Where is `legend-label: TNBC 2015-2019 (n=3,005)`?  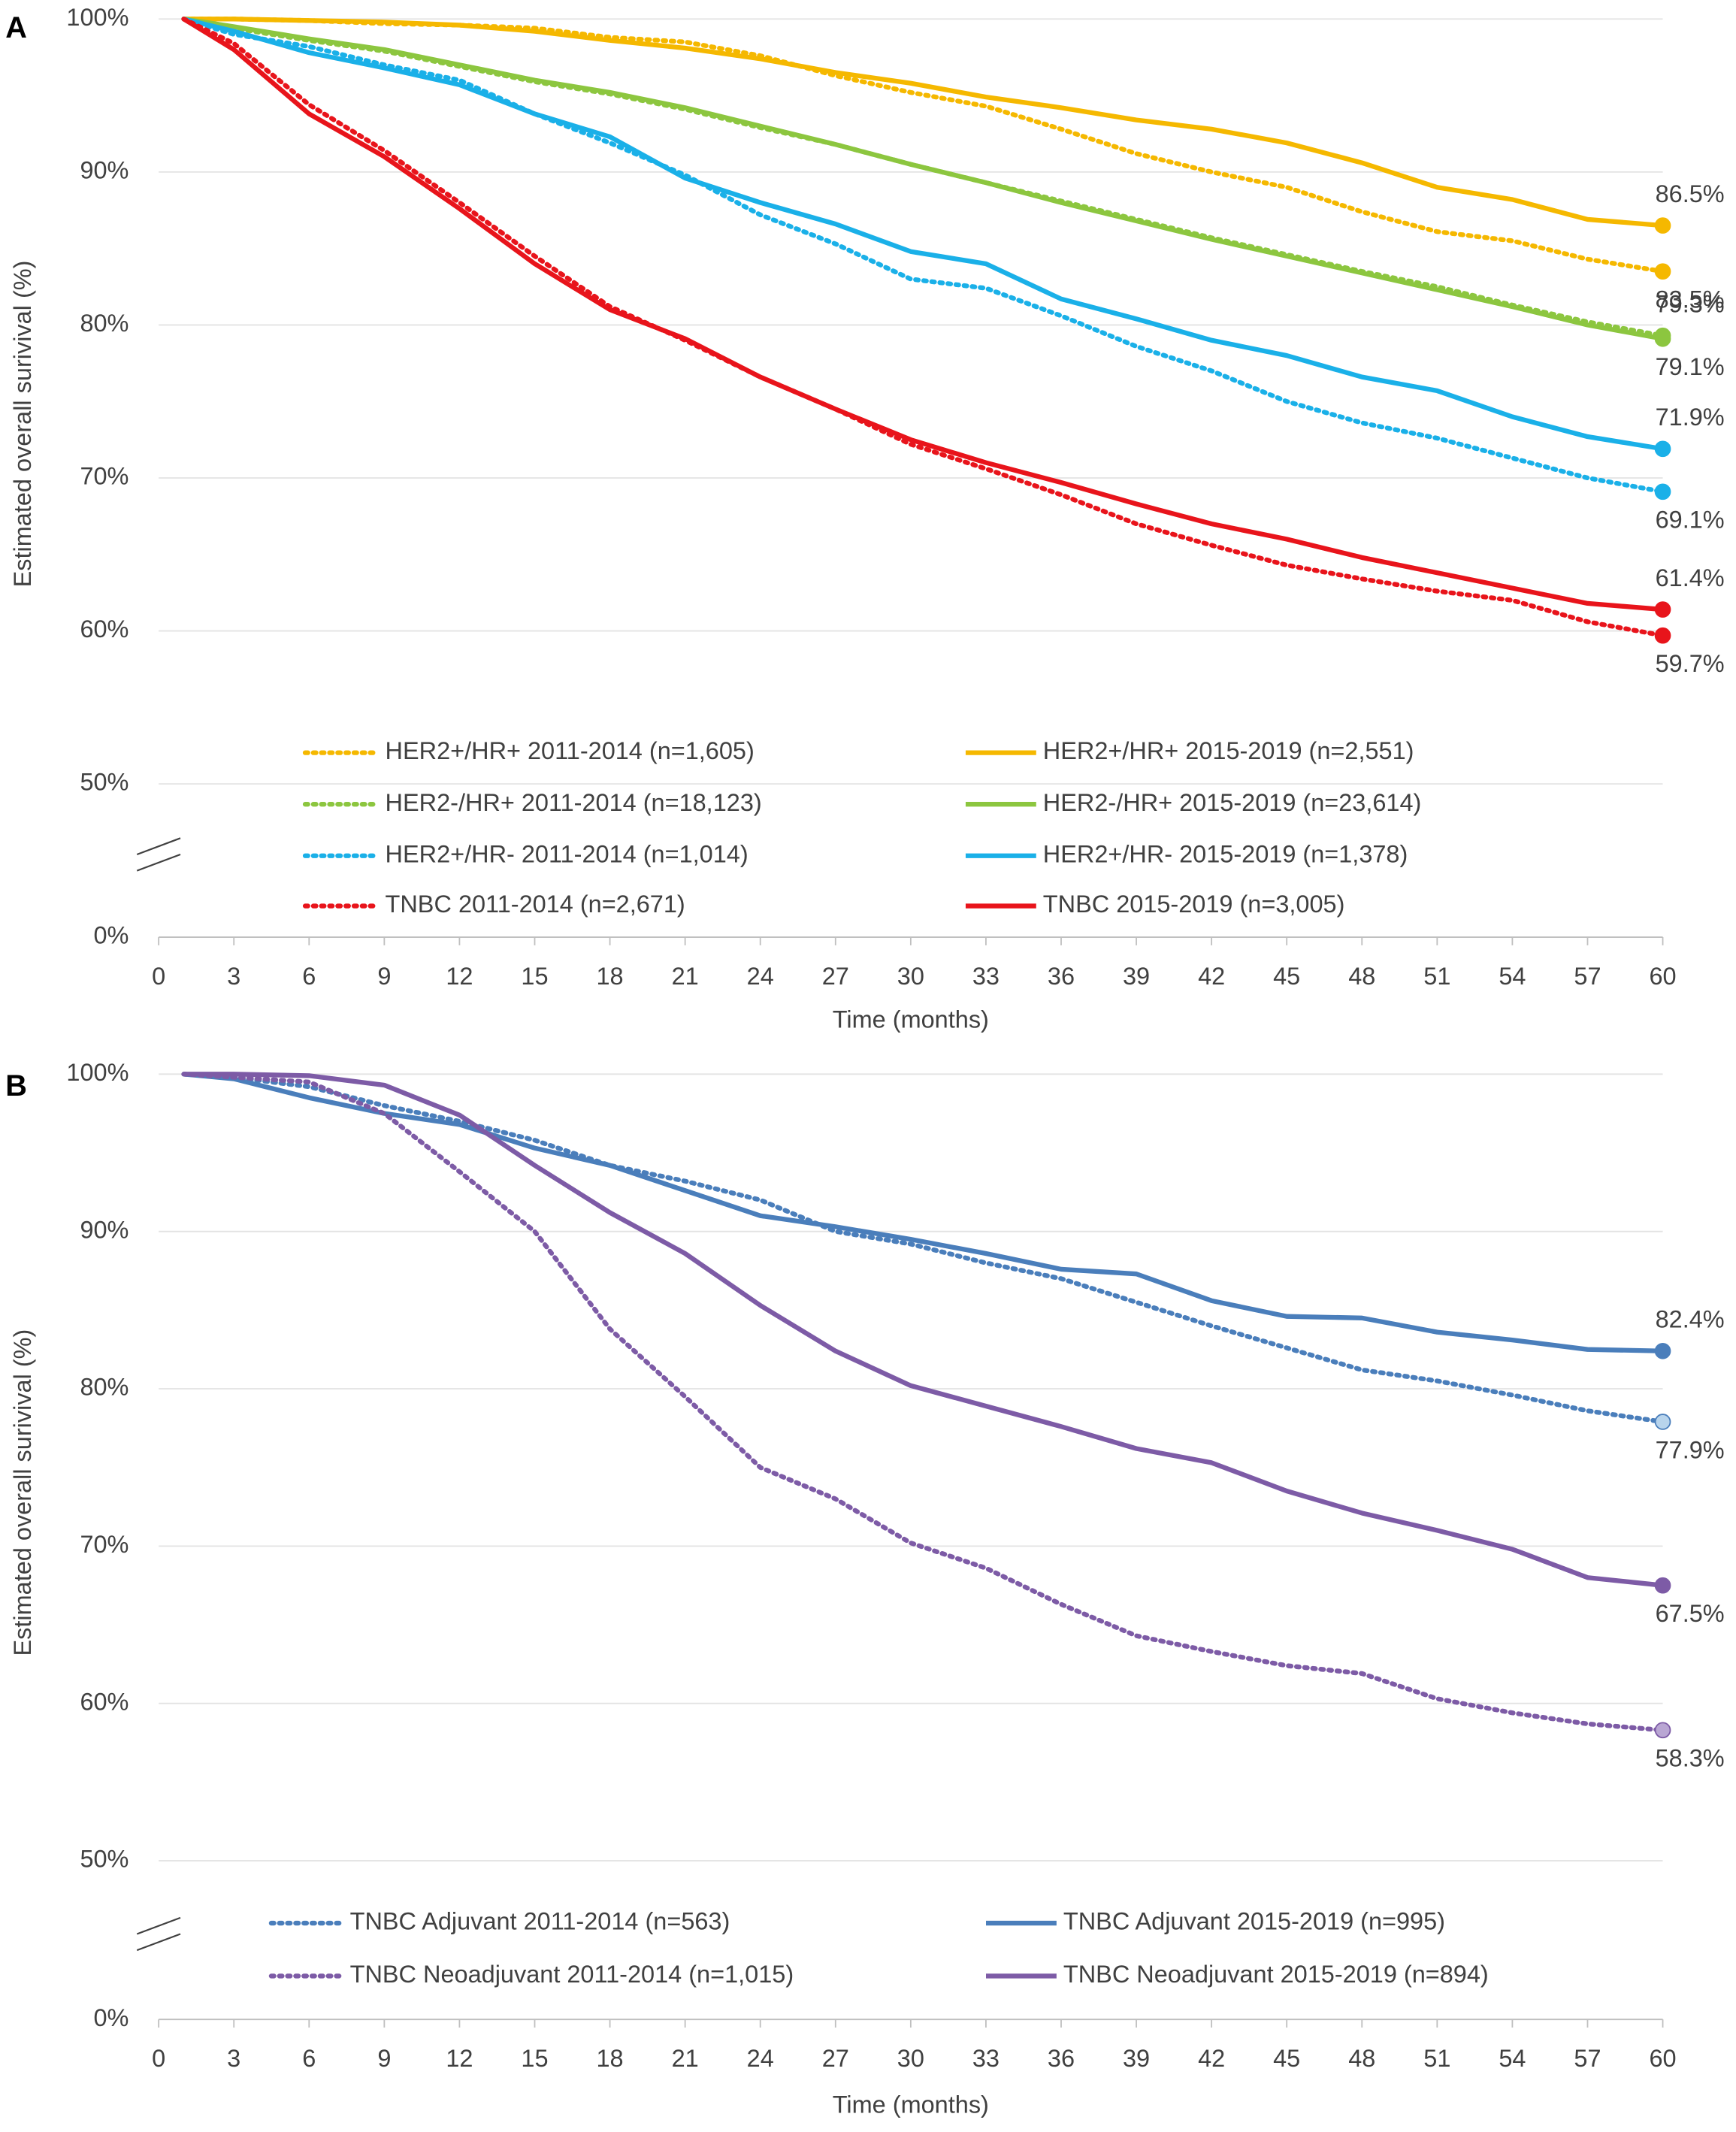 legend-label: TNBC 2015-2019 (n=3,005) is located at coordinates (1194, 904).